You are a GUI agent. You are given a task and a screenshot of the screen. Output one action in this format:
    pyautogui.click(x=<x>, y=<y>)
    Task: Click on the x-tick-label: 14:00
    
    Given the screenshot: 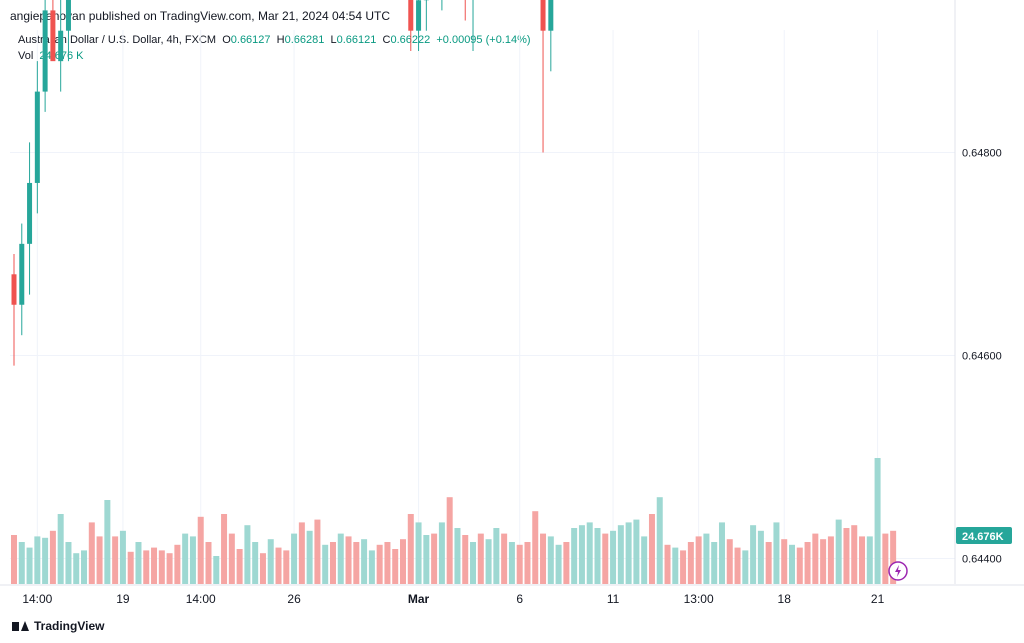 What is the action you would take?
    pyautogui.click(x=37, y=599)
    